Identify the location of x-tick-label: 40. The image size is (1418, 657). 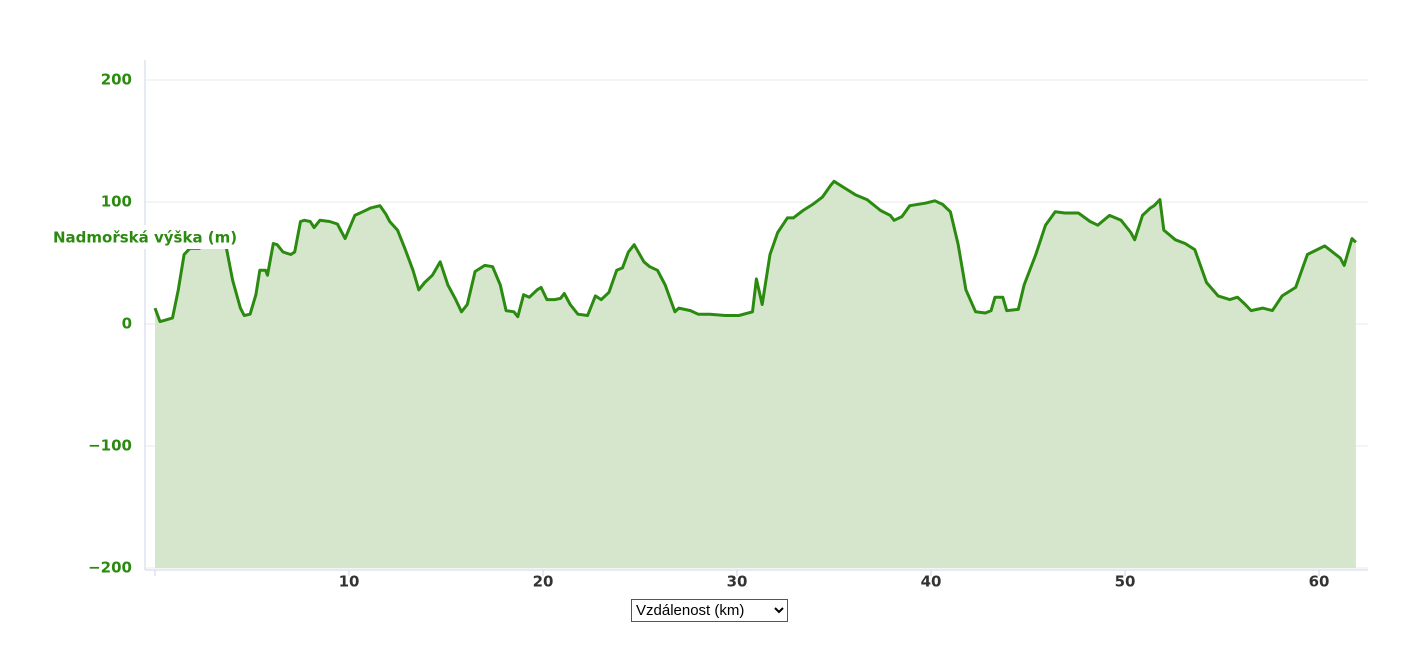
(931, 582).